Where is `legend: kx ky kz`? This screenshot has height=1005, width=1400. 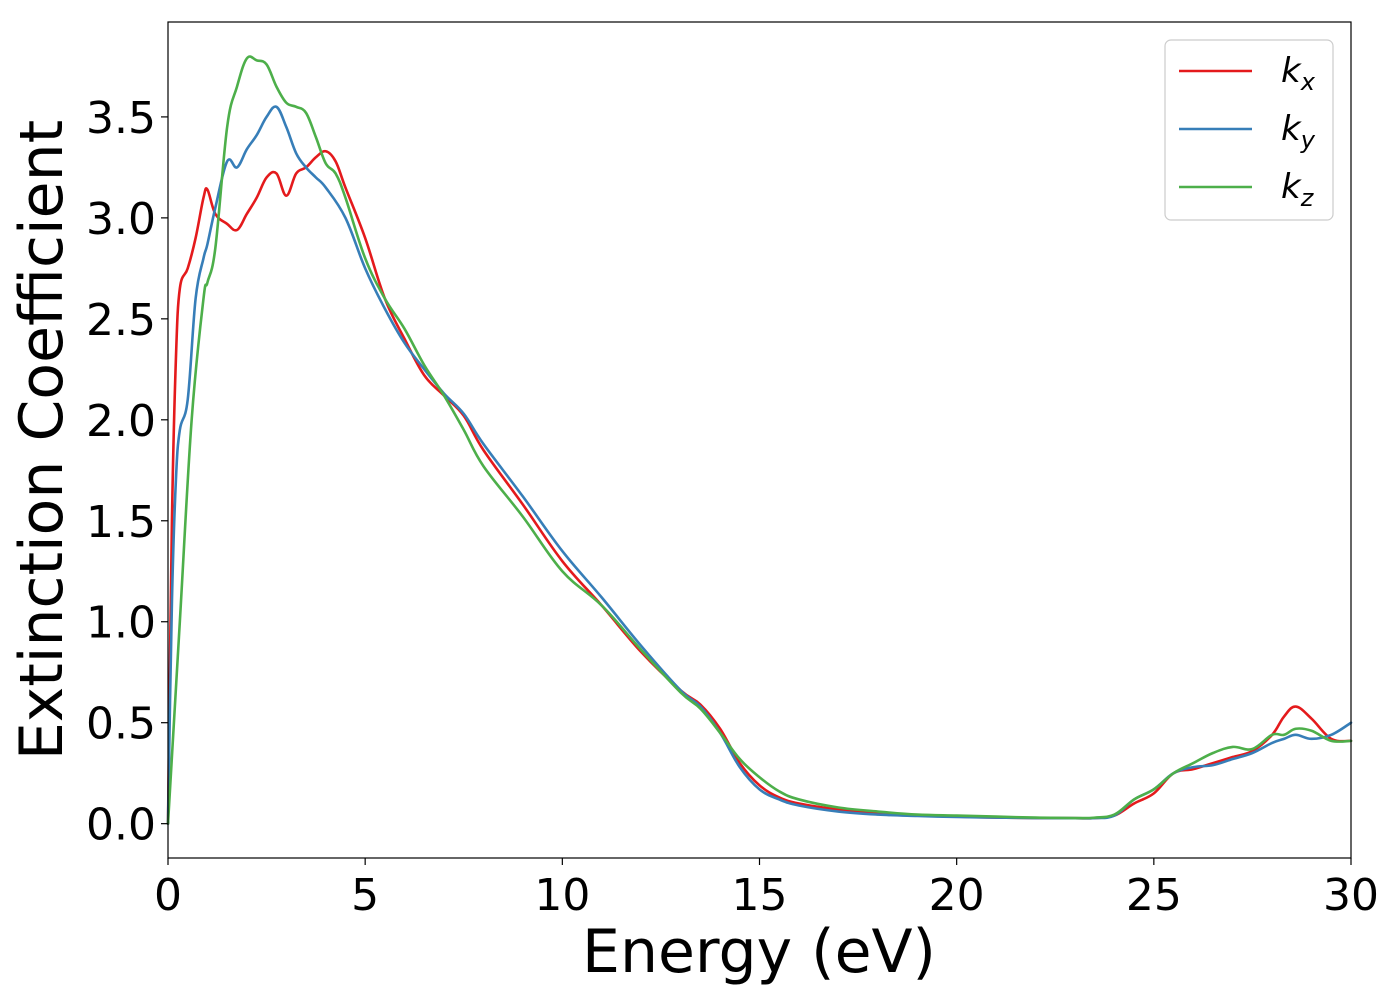
legend: kx ky kz is located at coordinates (1249, 130).